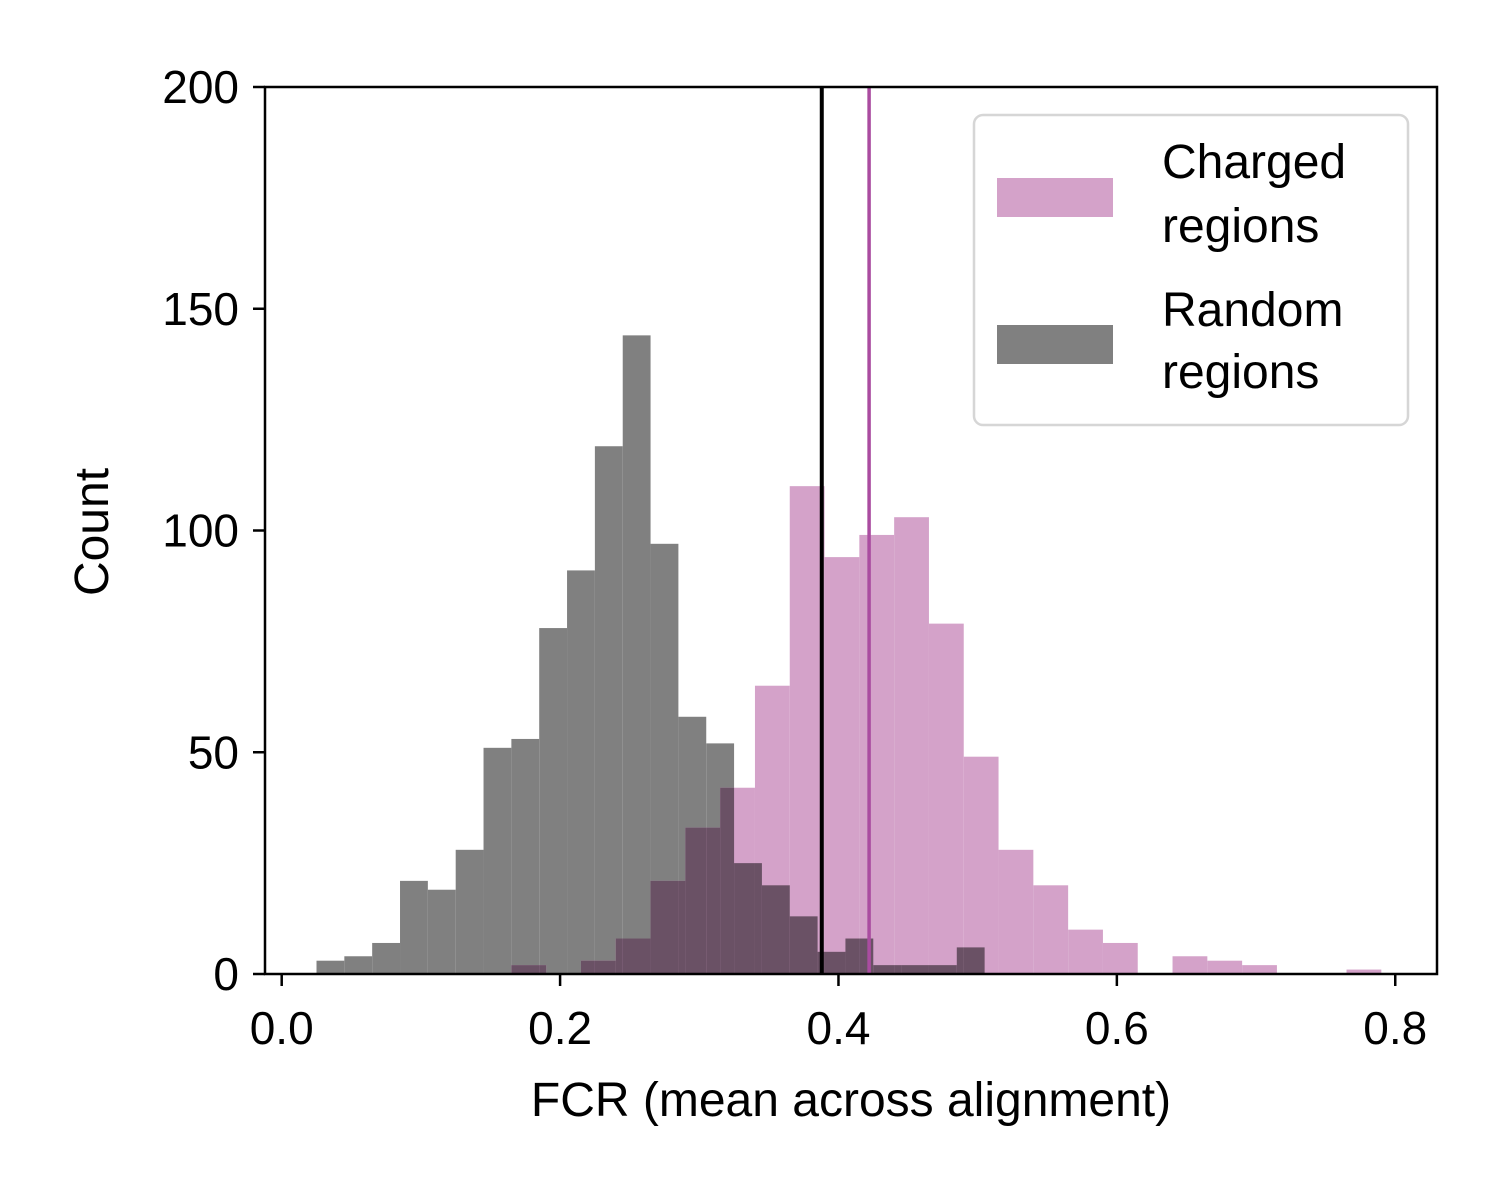 Image resolution: width=1500 pixels, height=1200 pixels. What do you see at coordinates (200, 309) in the screenshot?
I see `y-tick-label-3: 150` at bounding box center [200, 309].